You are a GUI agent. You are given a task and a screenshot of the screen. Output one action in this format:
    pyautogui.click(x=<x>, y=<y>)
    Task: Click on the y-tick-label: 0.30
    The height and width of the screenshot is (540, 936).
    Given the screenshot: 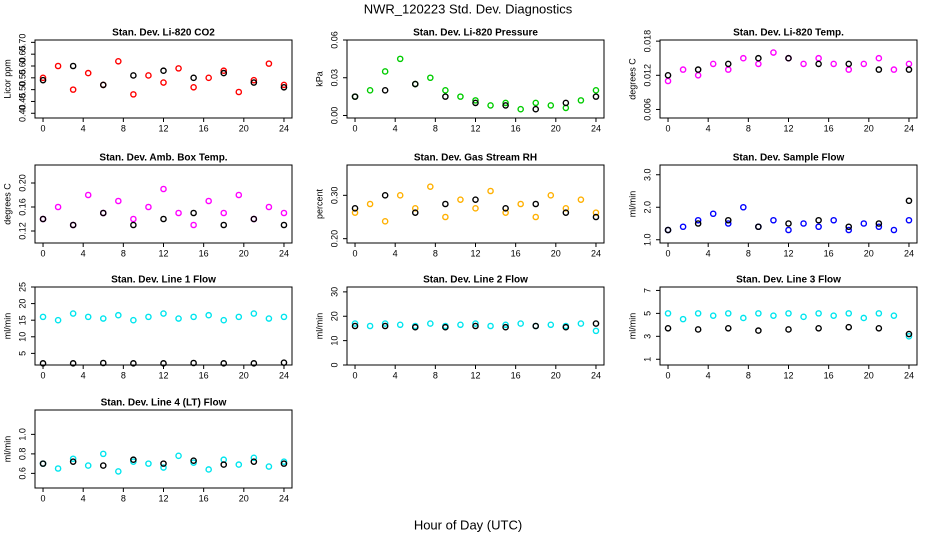 What is the action you would take?
    pyautogui.click(x=334, y=196)
    